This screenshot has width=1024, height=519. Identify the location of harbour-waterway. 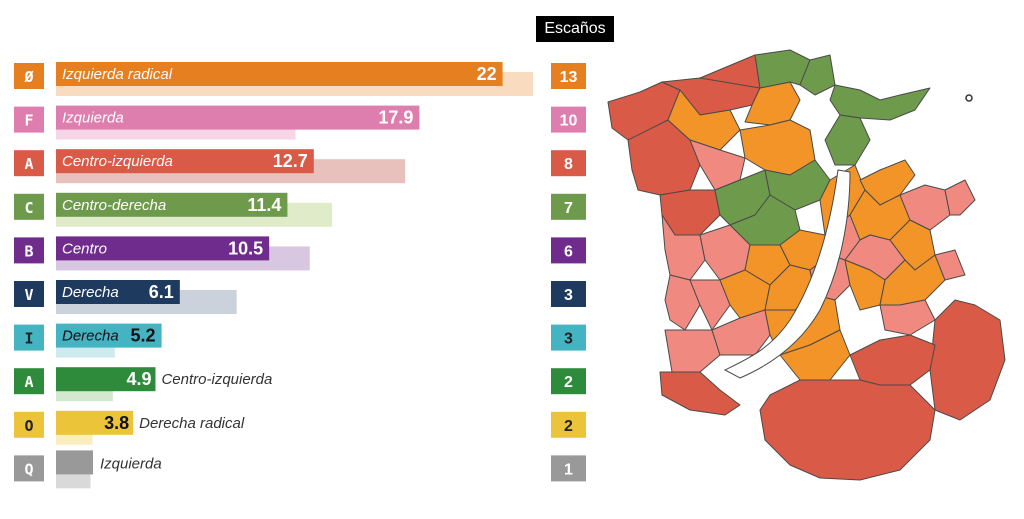
(787, 274).